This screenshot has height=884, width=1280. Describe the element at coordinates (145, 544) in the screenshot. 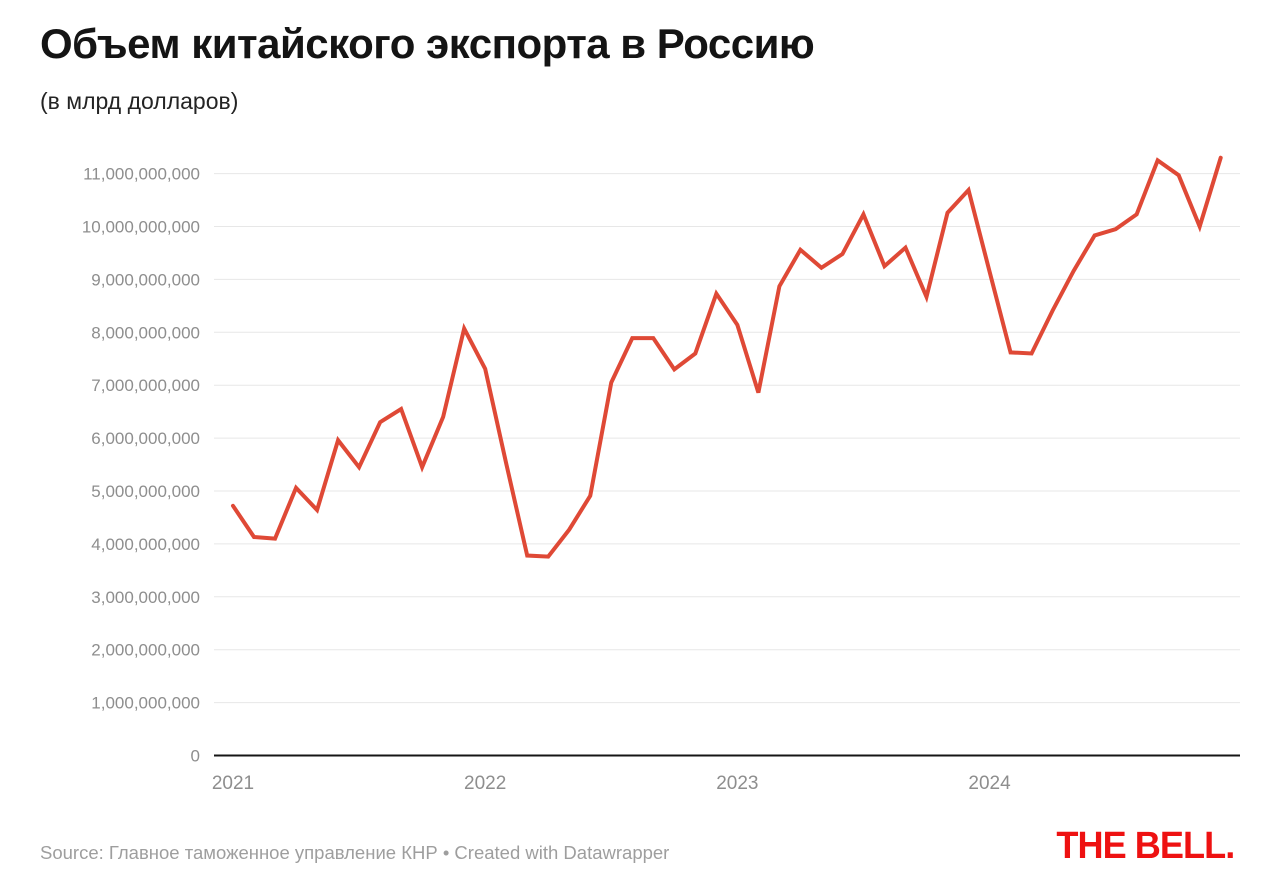

I see `y-tick-label: 4,000,000,000` at that location.